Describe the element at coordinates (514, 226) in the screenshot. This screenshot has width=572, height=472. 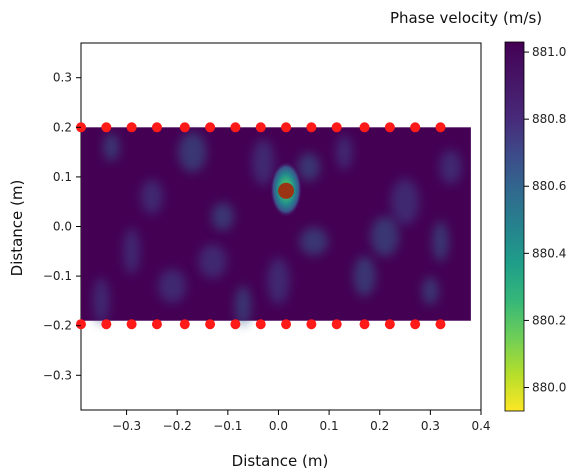
I see `colorbar` at that location.